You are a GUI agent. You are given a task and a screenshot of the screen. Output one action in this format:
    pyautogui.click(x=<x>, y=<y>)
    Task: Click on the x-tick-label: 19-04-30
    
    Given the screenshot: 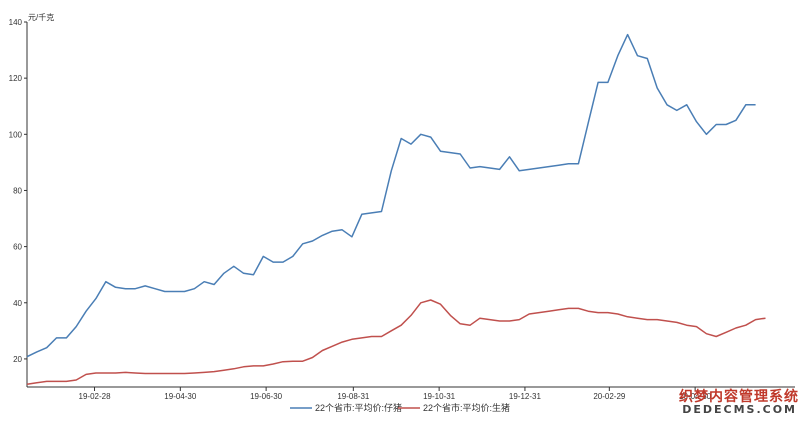 What is the action you would take?
    pyautogui.click(x=180, y=396)
    